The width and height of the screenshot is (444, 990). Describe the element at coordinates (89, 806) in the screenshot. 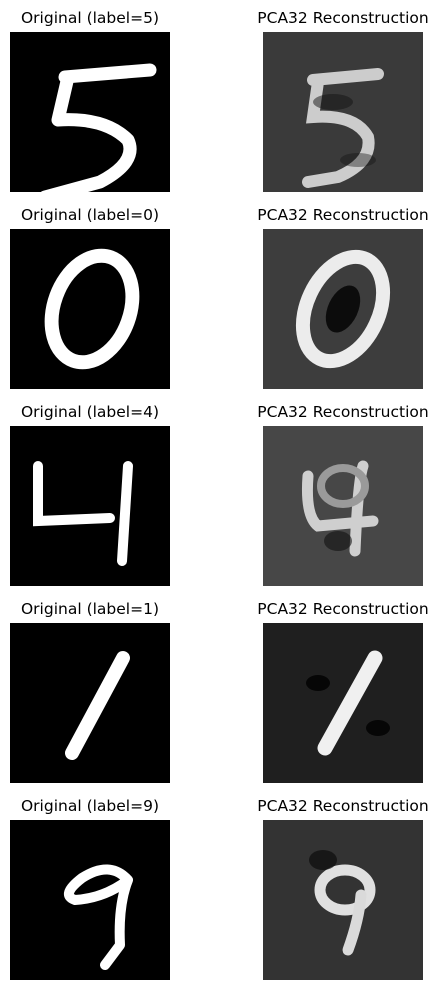

I see `original-title-4: Original (label=9)` at that location.